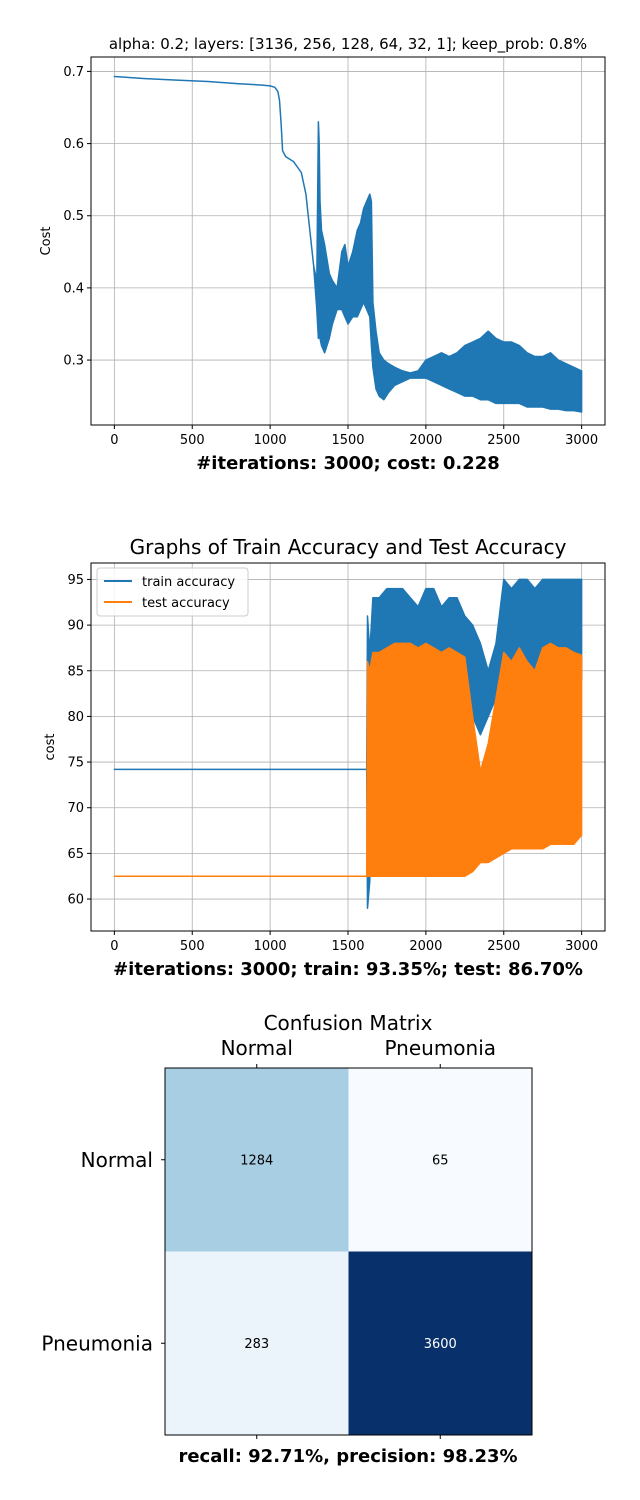 The height and width of the screenshot is (1500, 640). What do you see at coordinates (73, 216) in the screenshot?
I see `y-tick-label: 0.5` at bounding box center [73, 216].